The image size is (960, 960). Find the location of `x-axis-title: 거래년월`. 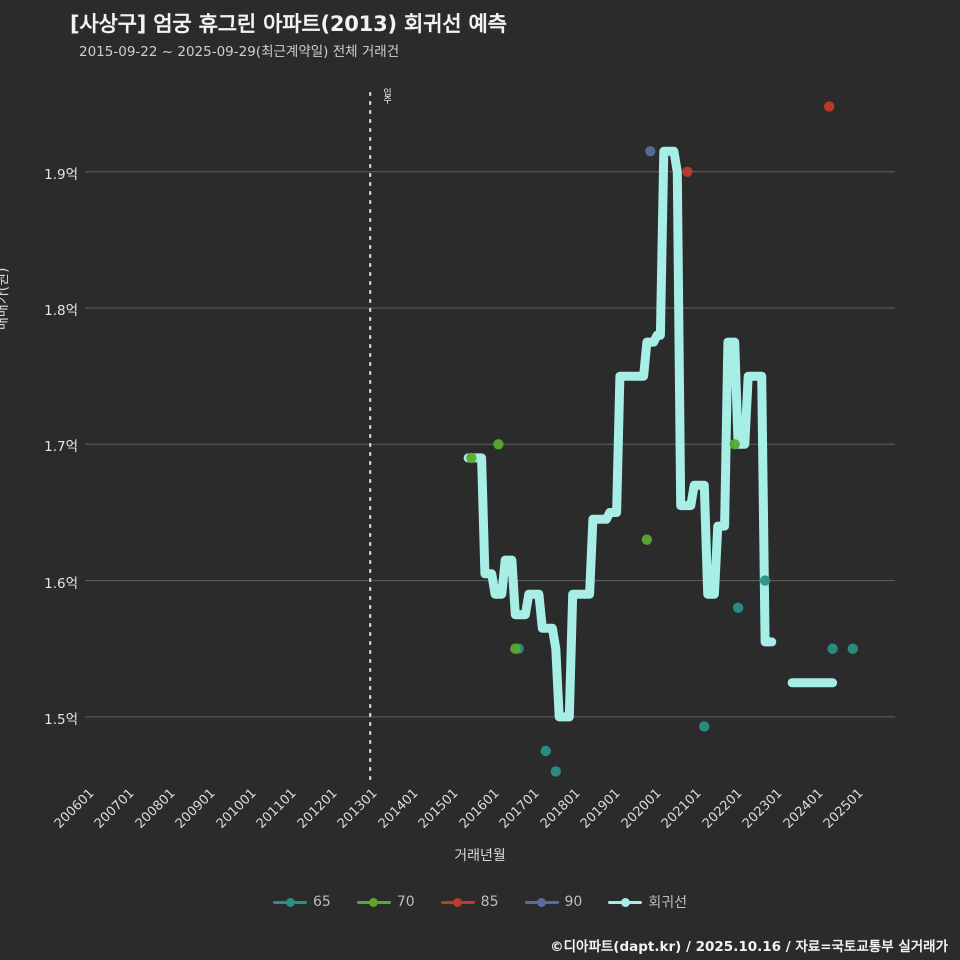

x-axis-title: 거래년월 is located at coordinates (480, 856).